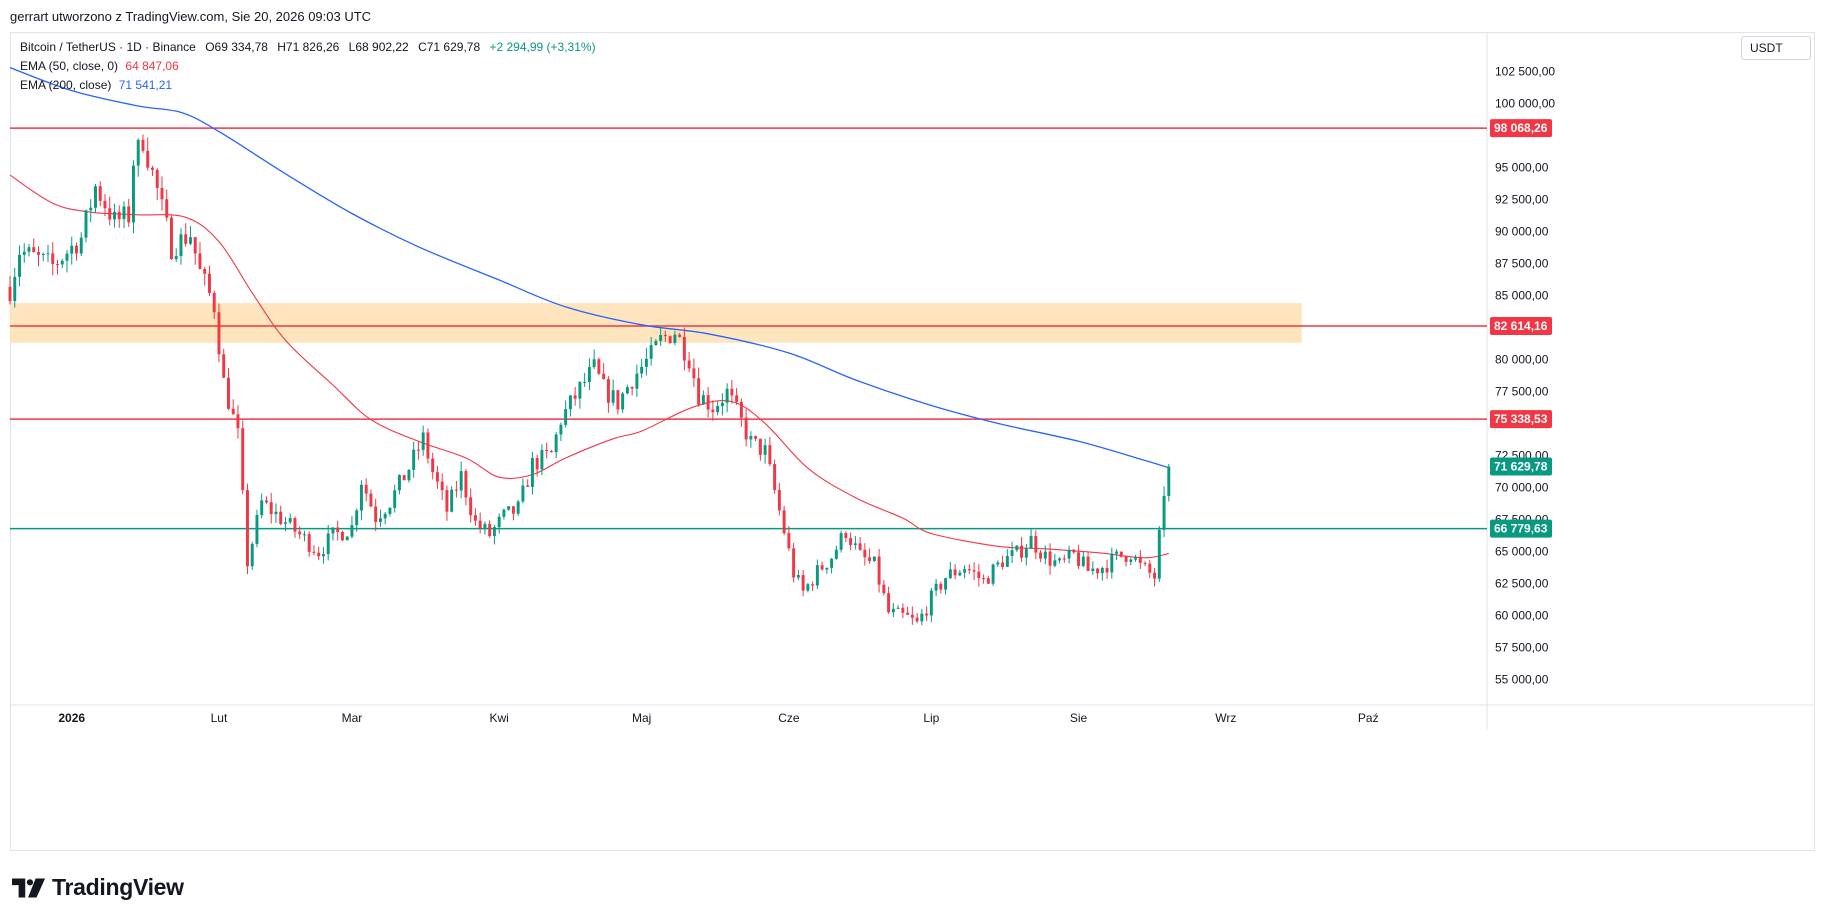 The height and width of the screenshot is (918, 1825). I want to click on currency-selector: USDT, so click(1776, 48).